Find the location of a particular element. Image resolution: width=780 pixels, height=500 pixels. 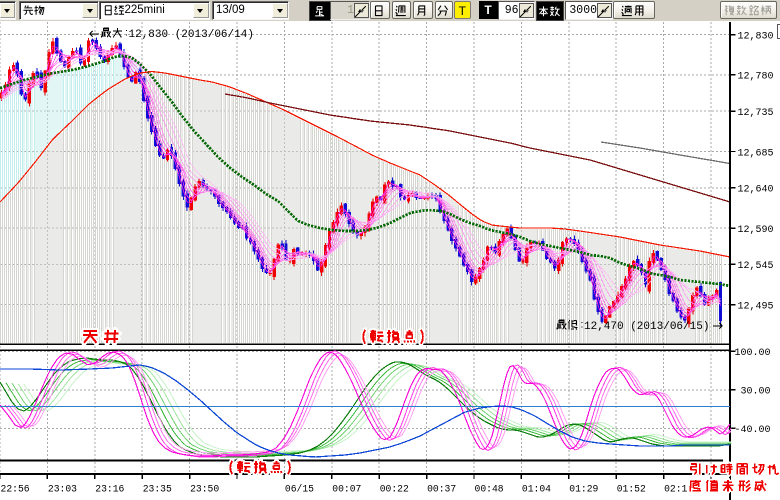

svg-text: 01:52 is located at coordinates (631, 488).